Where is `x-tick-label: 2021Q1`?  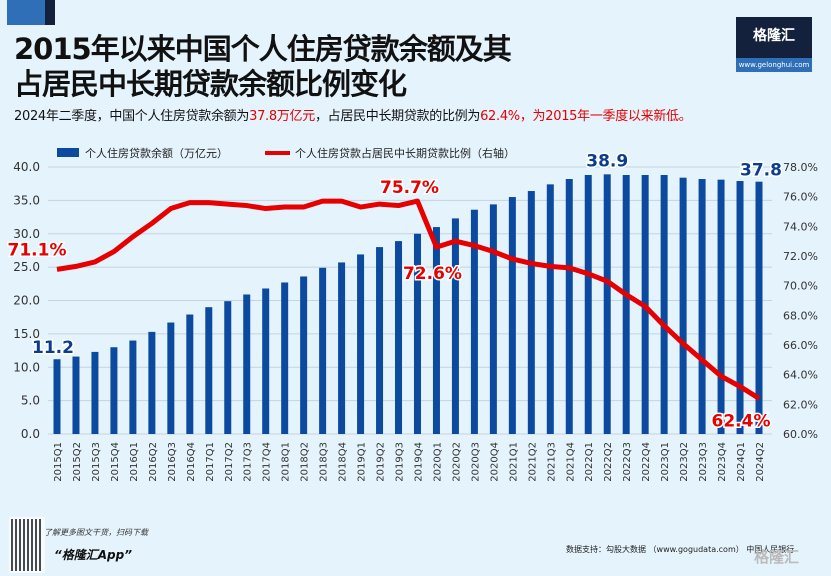
x-tick-label: 2021Q1 is located at coordinates (513, 462).